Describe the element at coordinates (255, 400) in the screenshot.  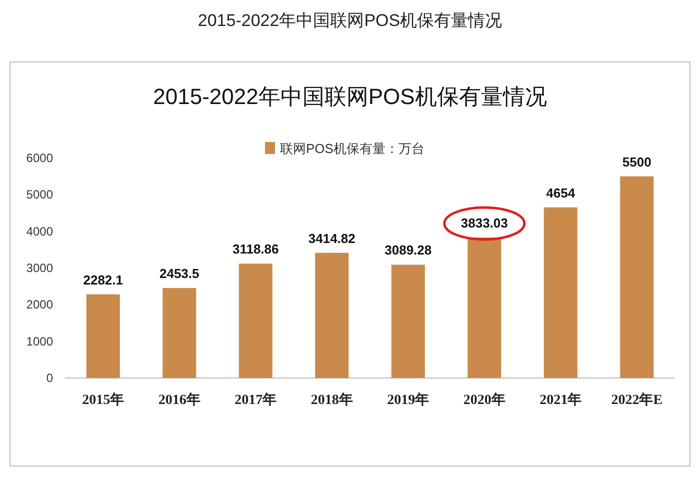
I see `x-tick-label: 2017年` at that location.